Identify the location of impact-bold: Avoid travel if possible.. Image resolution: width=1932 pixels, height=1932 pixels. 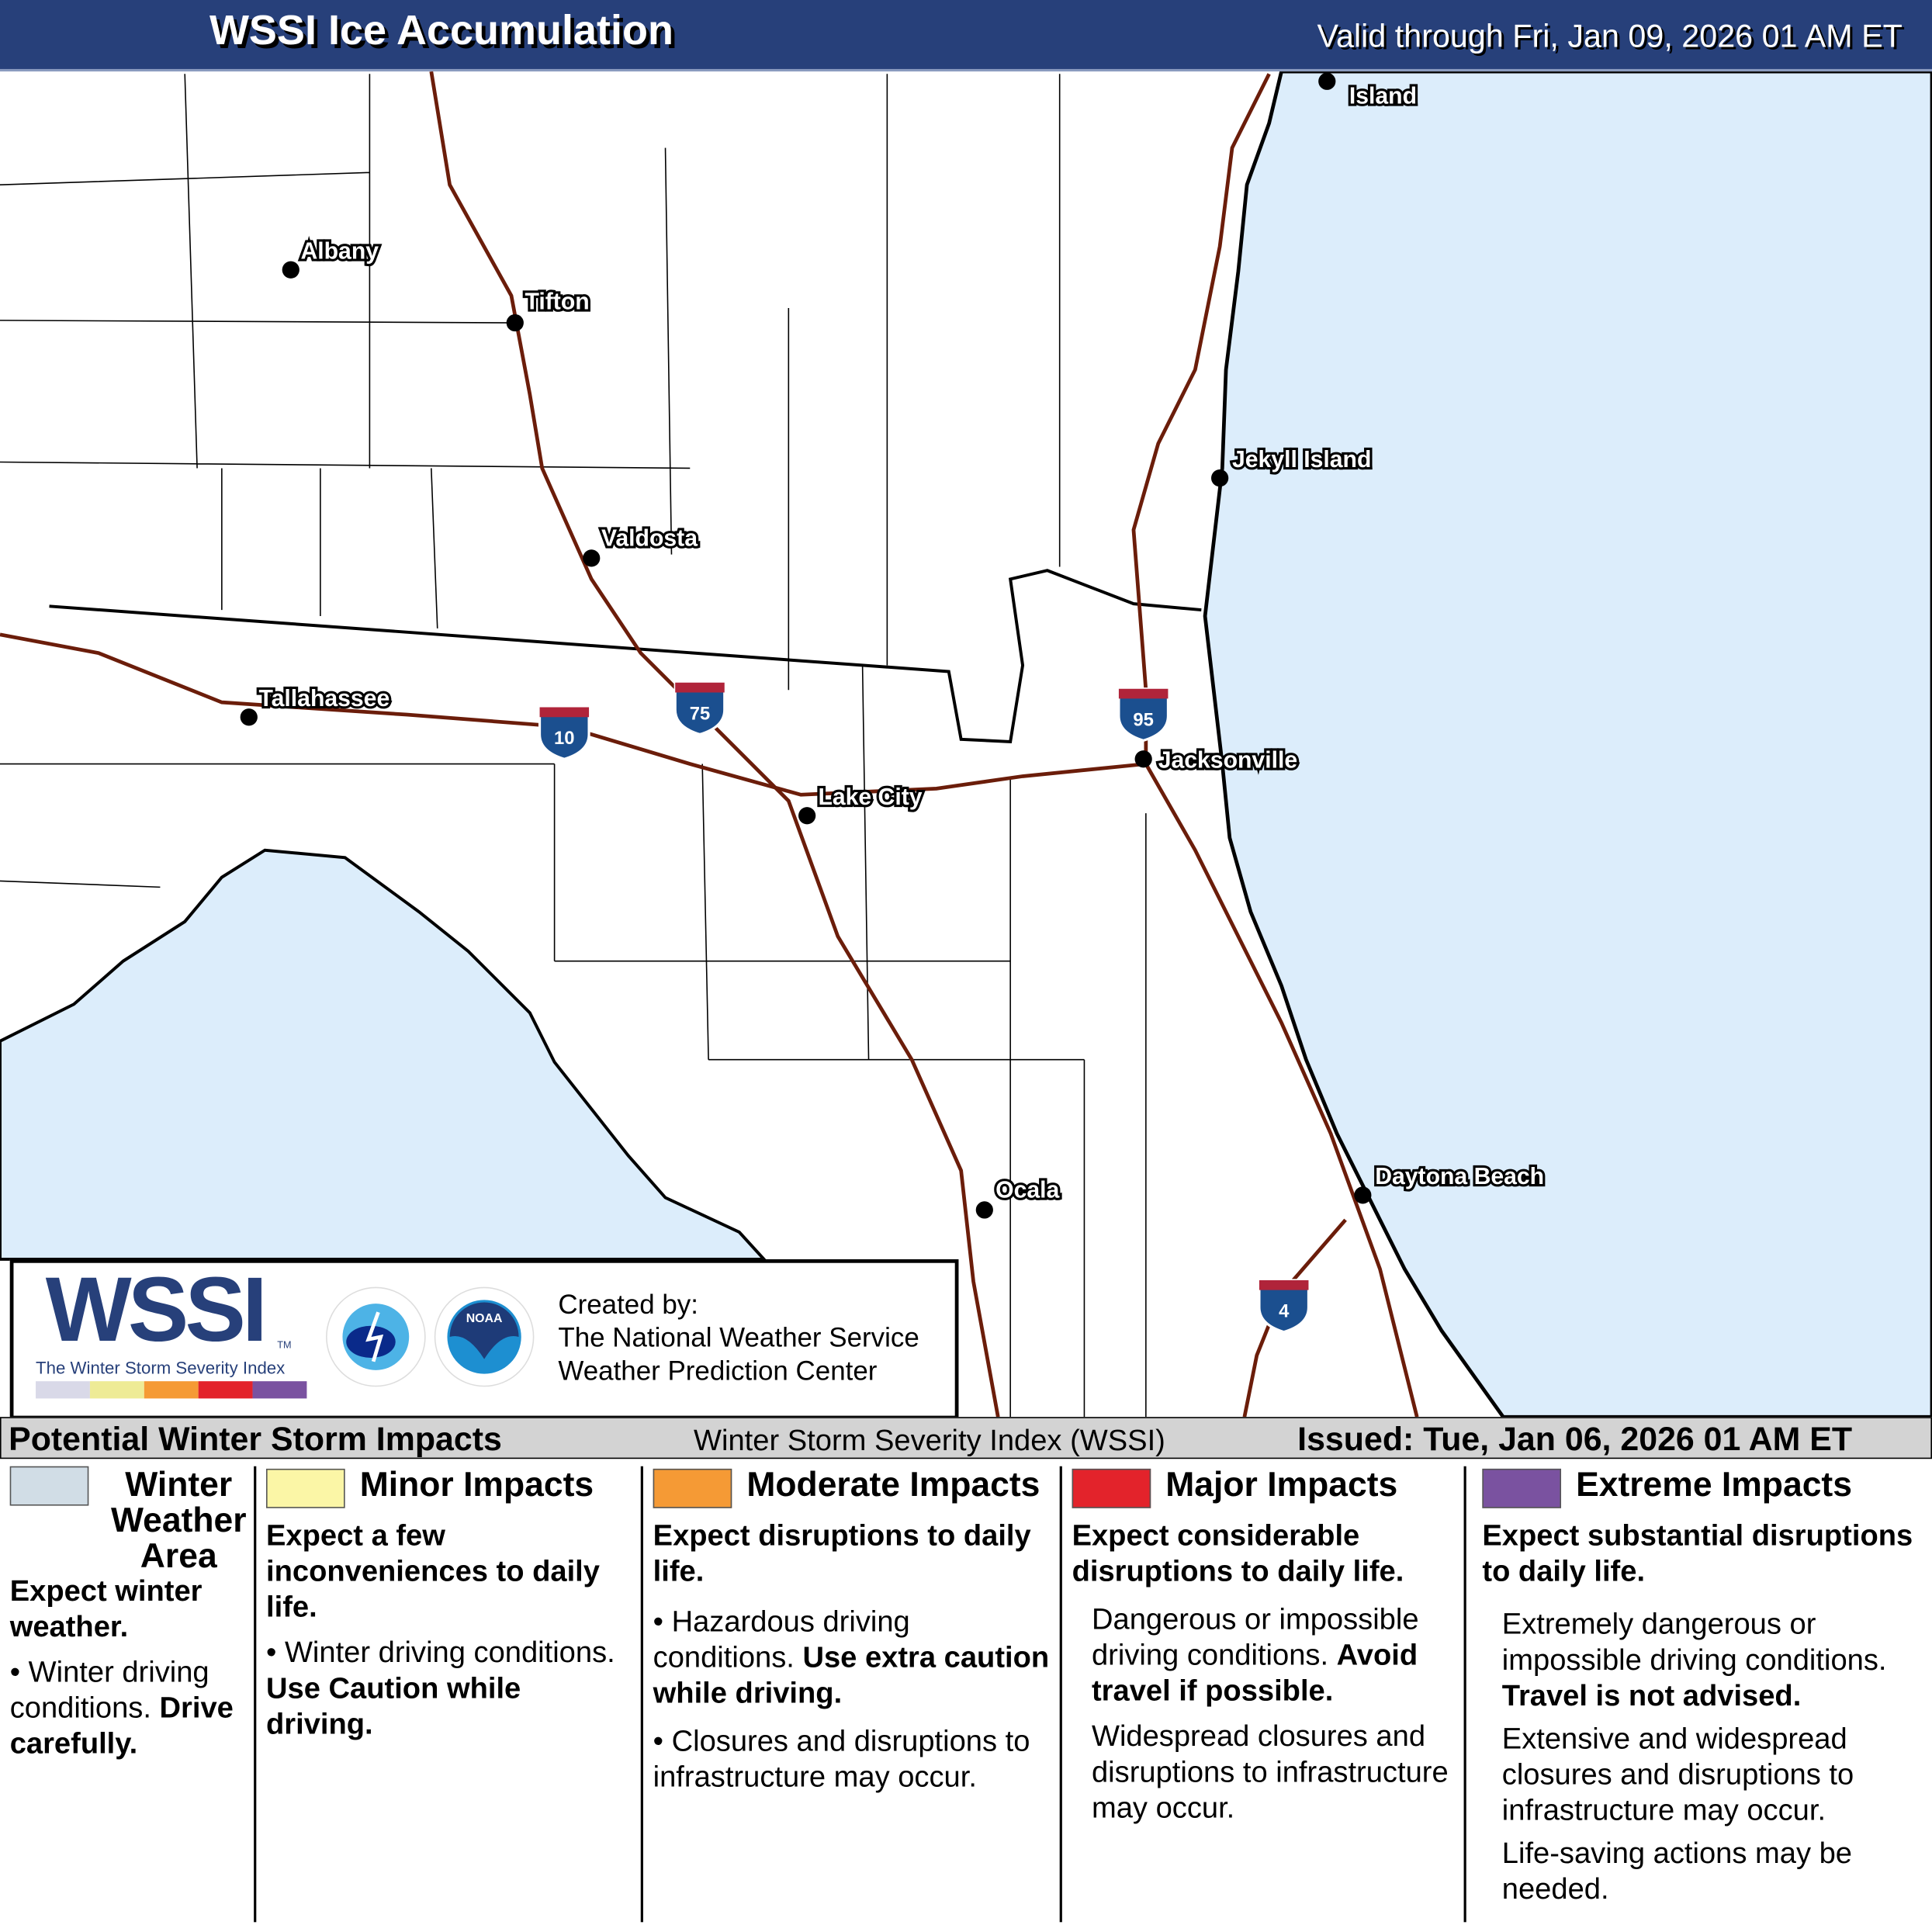
(1254, 1673).